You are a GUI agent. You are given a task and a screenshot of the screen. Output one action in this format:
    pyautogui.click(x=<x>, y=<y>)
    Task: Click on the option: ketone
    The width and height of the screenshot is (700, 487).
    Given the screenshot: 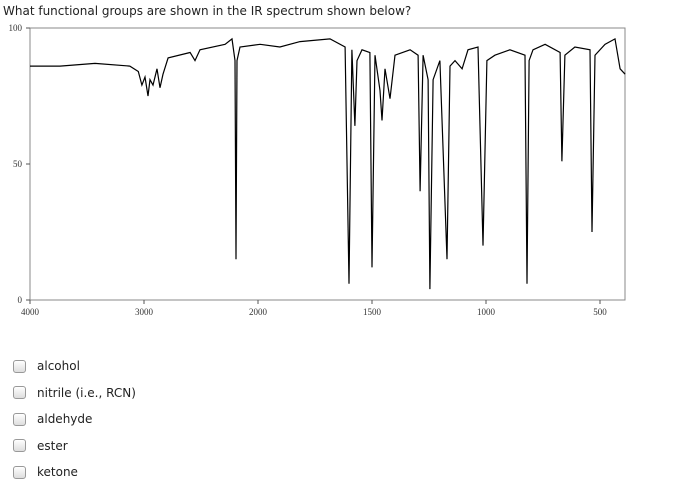 What is the action you would take?
    pyautogui.click(x=45, y=472)
    